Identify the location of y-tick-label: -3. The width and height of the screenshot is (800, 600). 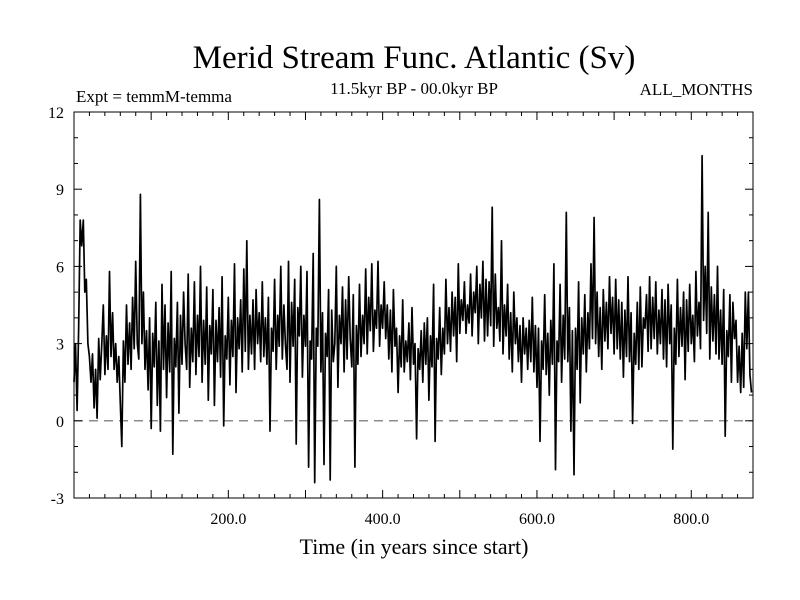
(57, 499).